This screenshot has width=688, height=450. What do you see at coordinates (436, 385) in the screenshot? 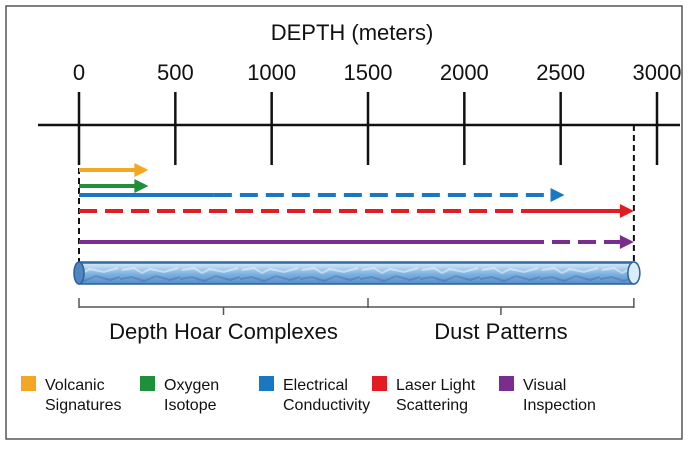
I see `laser-legend-label: Laser Light` at bounding box center [436, 385].